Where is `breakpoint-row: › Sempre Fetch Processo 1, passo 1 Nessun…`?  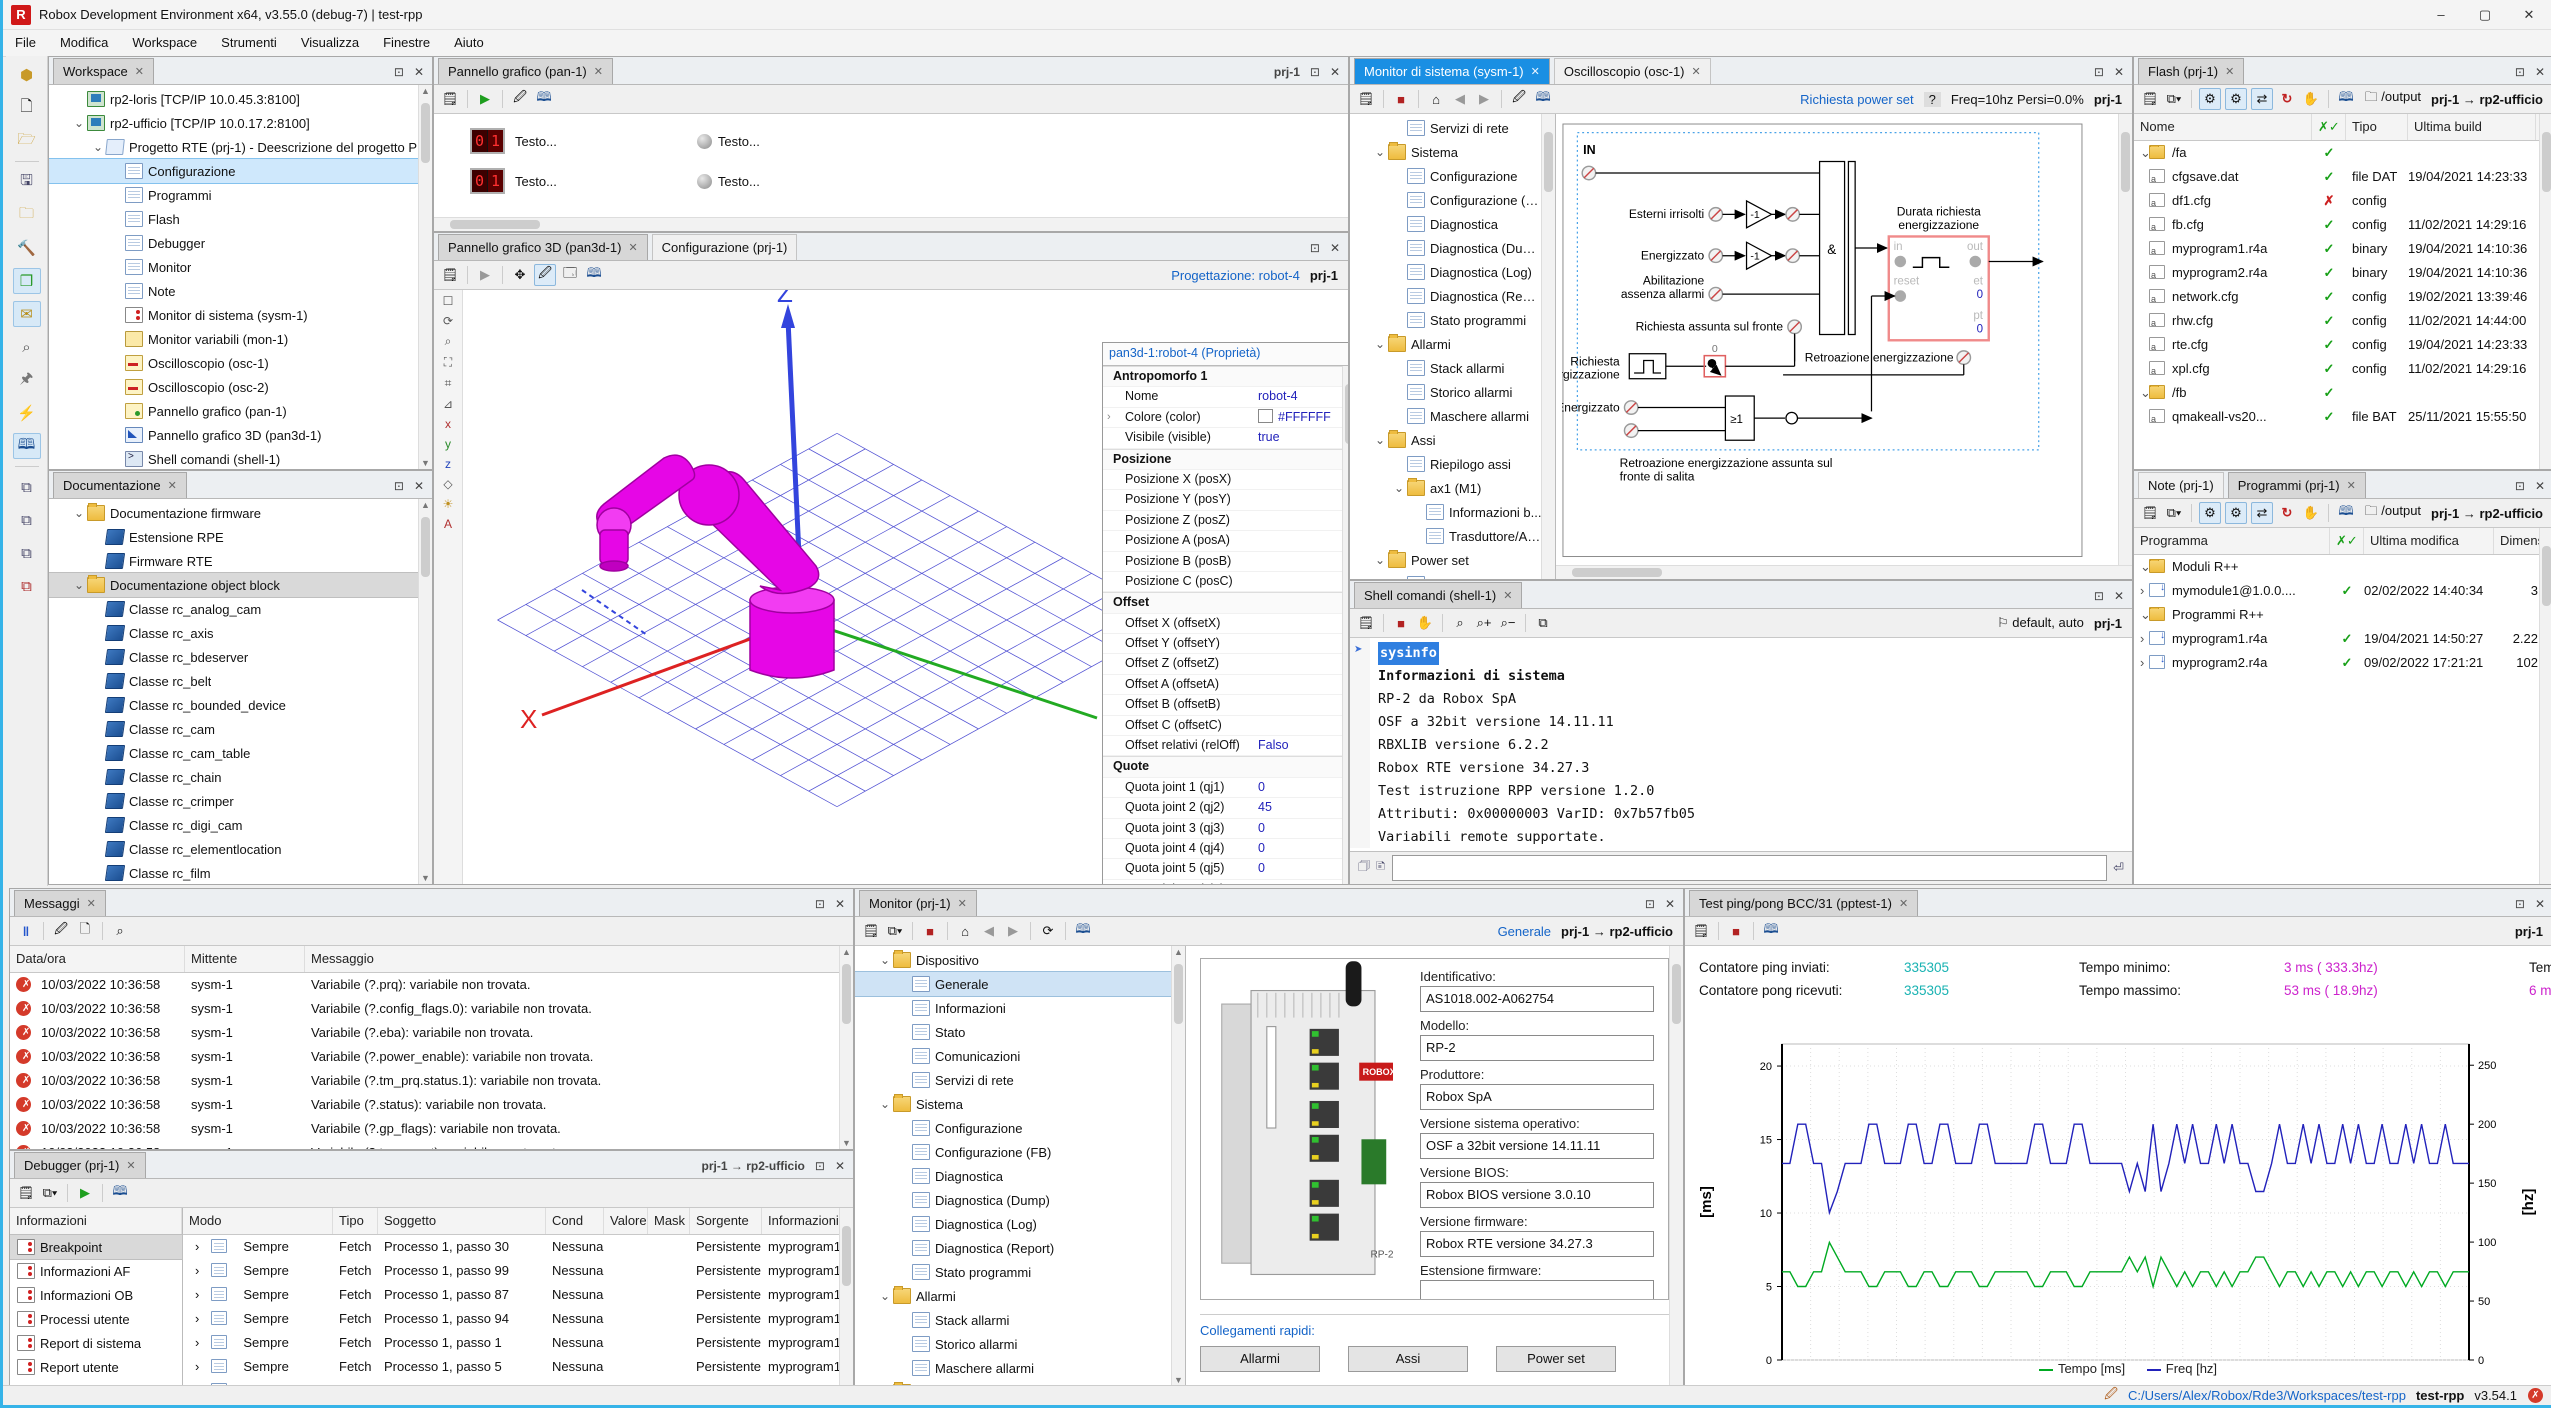
breakpoint-row: › Sempre Fetch Processo 1, passo 1 Nessun… is located at coordinates (518, 1343).